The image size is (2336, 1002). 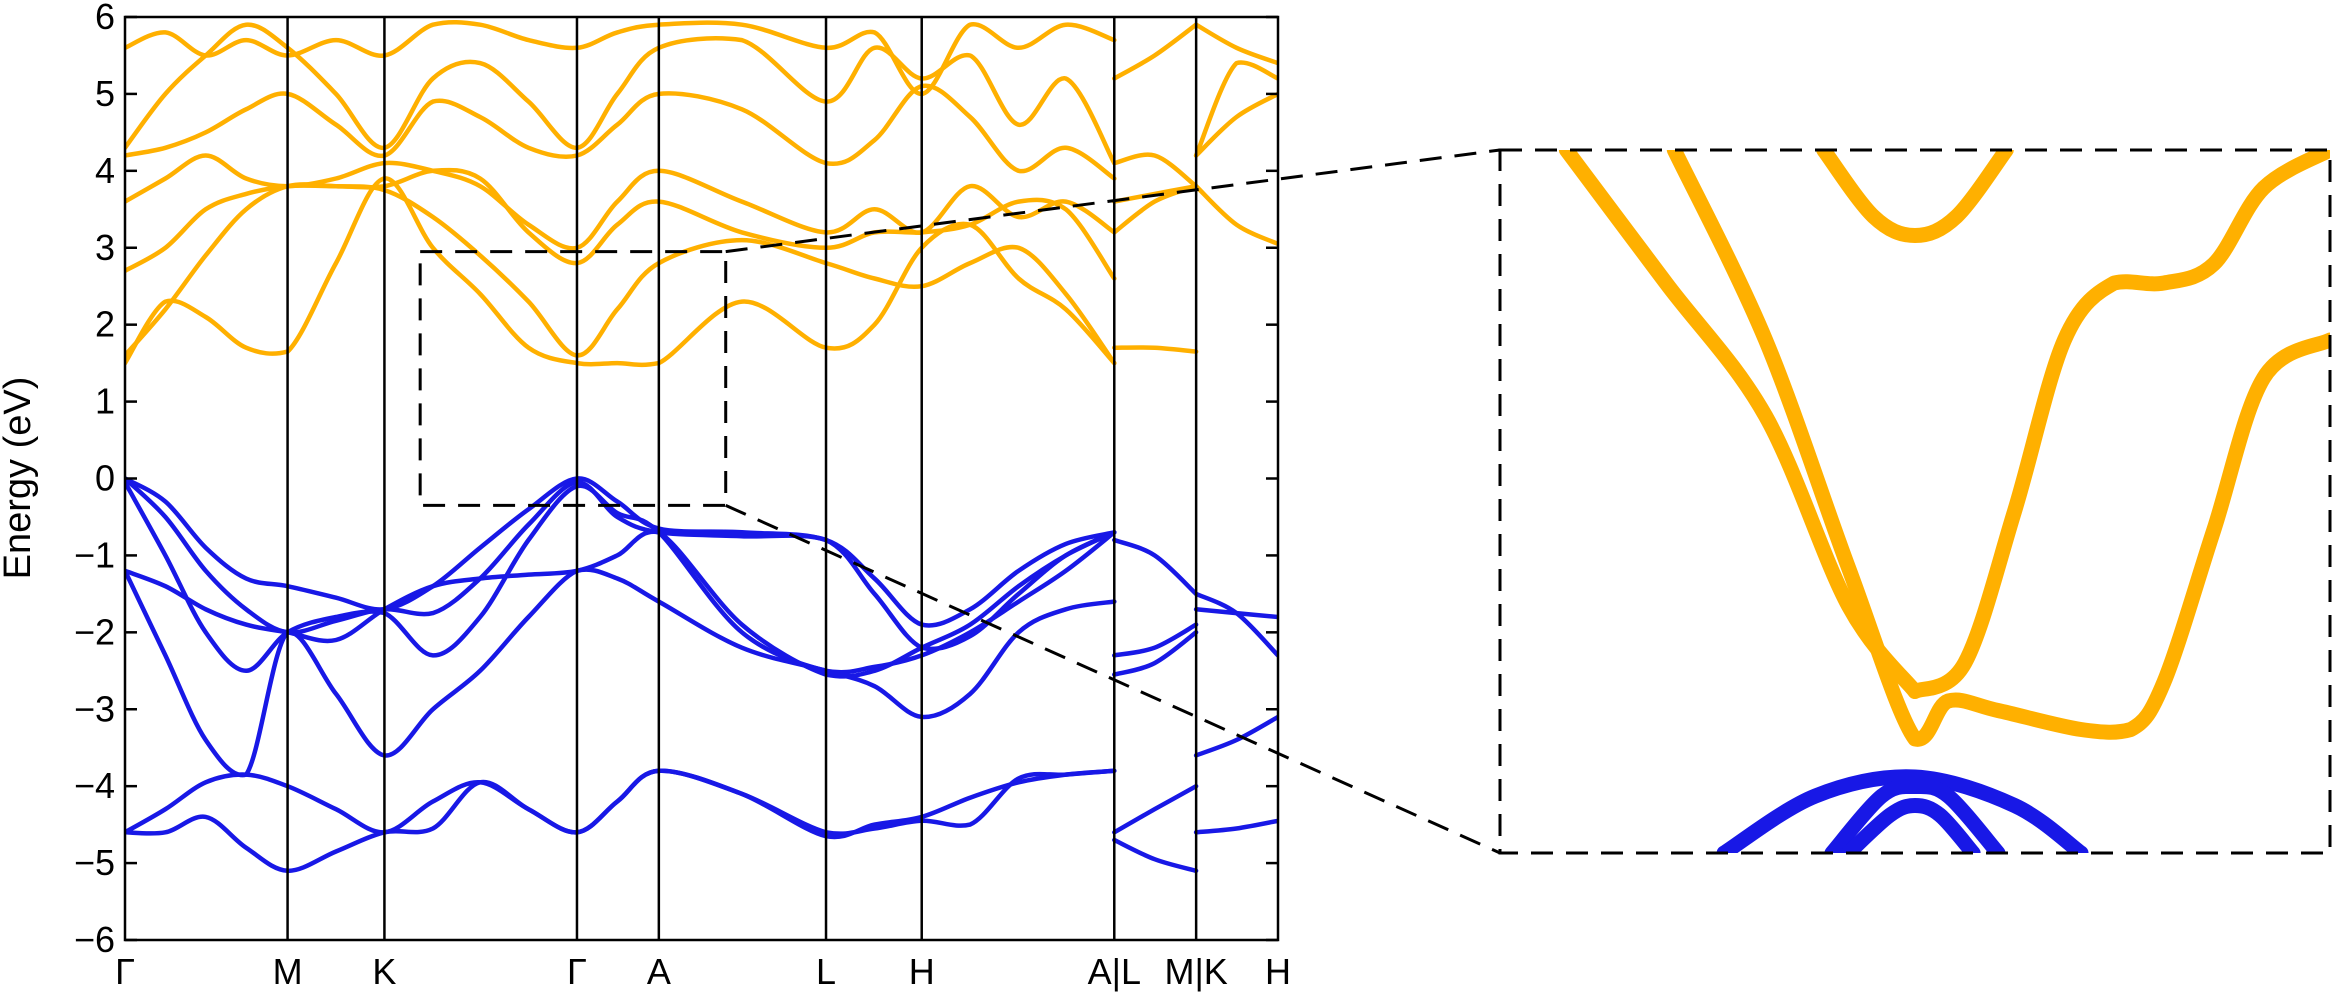 I want to click on y-tick-label: −3, so click(x=94, y=708).